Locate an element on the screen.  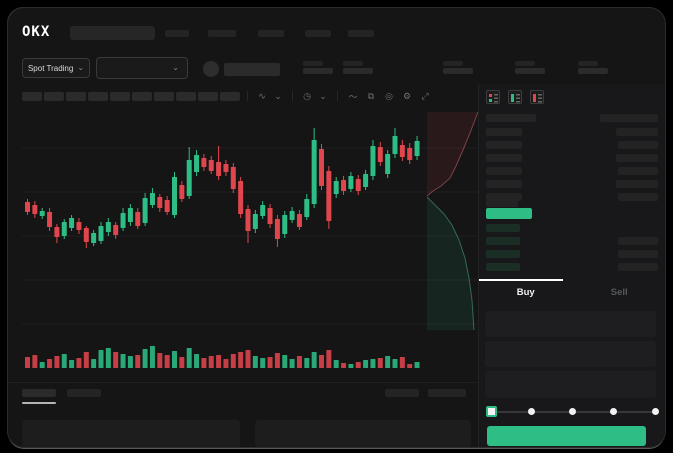
compare-layers-icon: ⧉ is located at coordinates (371, 95).